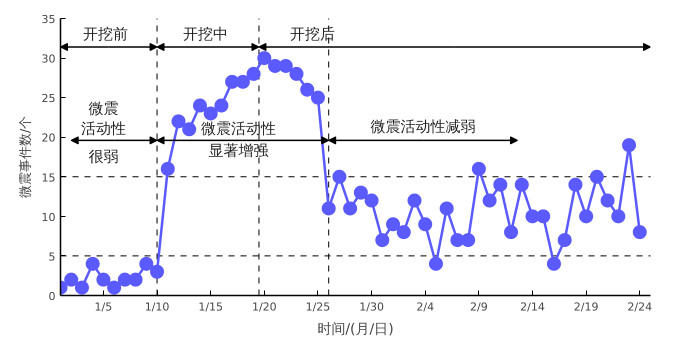 This screenshot has height=345, width=696. Describe the element at coordinates (49, 177) in the screenshot. I see `y-tick-label: 15` at that location.